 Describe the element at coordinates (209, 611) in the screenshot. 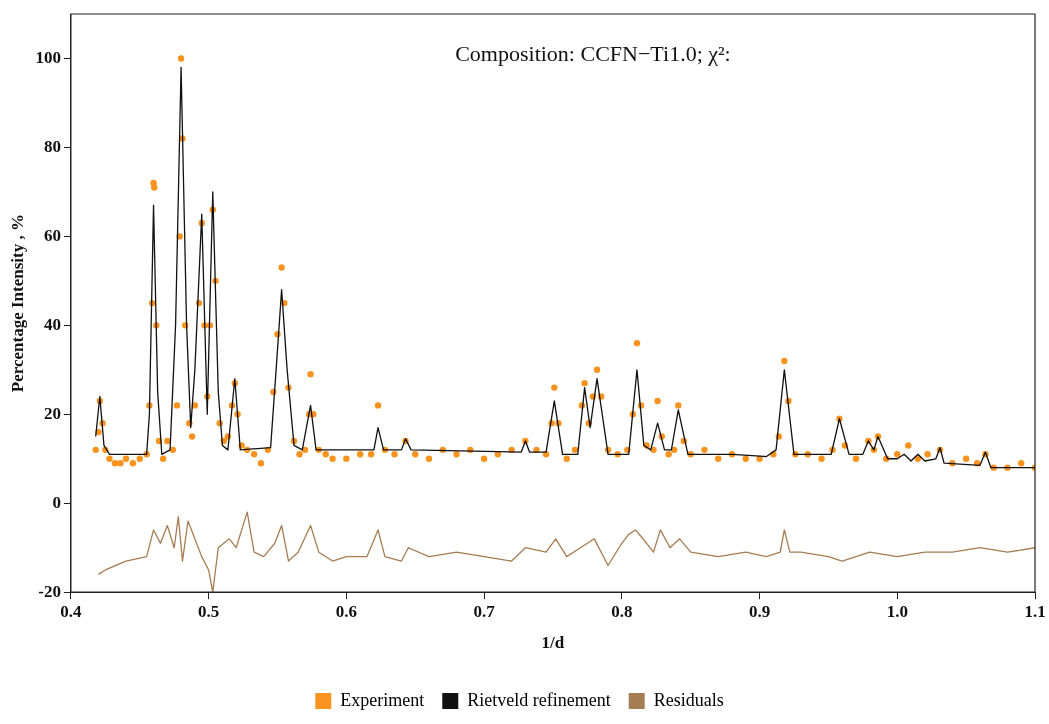

I see `x-tick-label: 0.5` at that location.